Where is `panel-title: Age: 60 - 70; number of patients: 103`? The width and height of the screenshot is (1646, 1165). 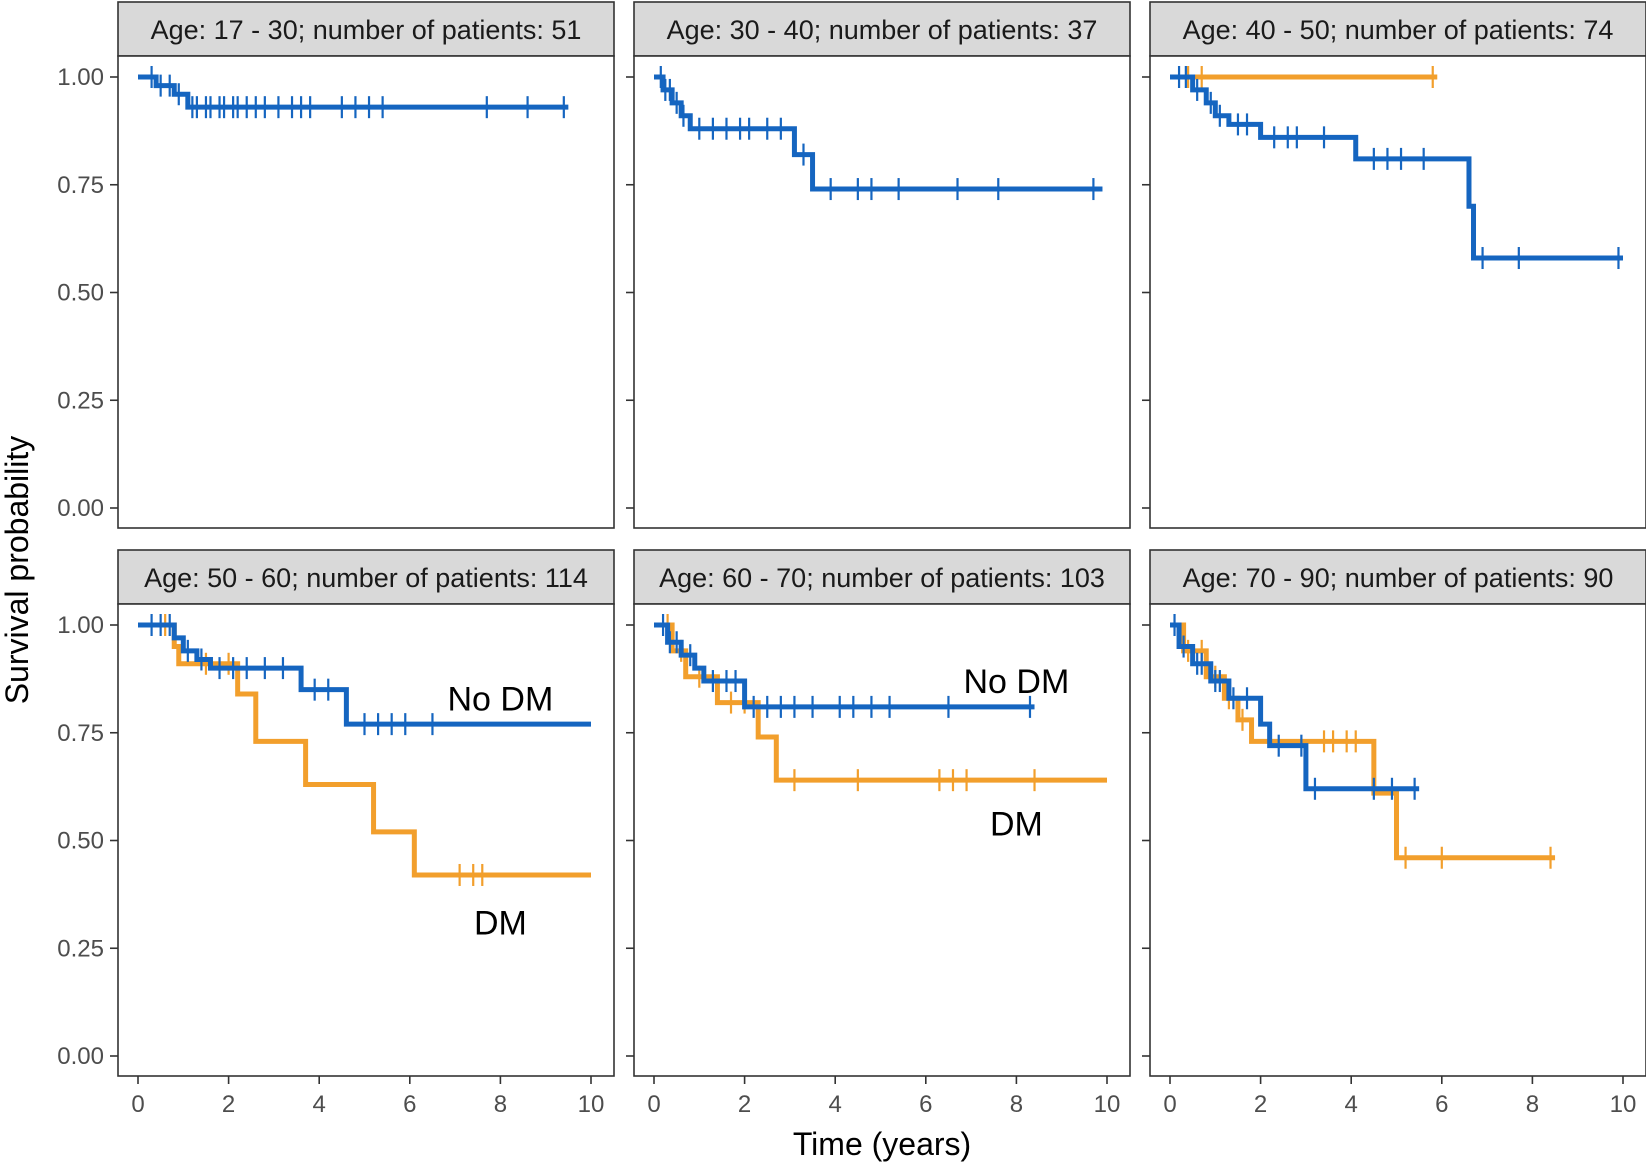
panel-title: Age: 60 - 70; number of patients: 103 is located at coordinates (882, 578).